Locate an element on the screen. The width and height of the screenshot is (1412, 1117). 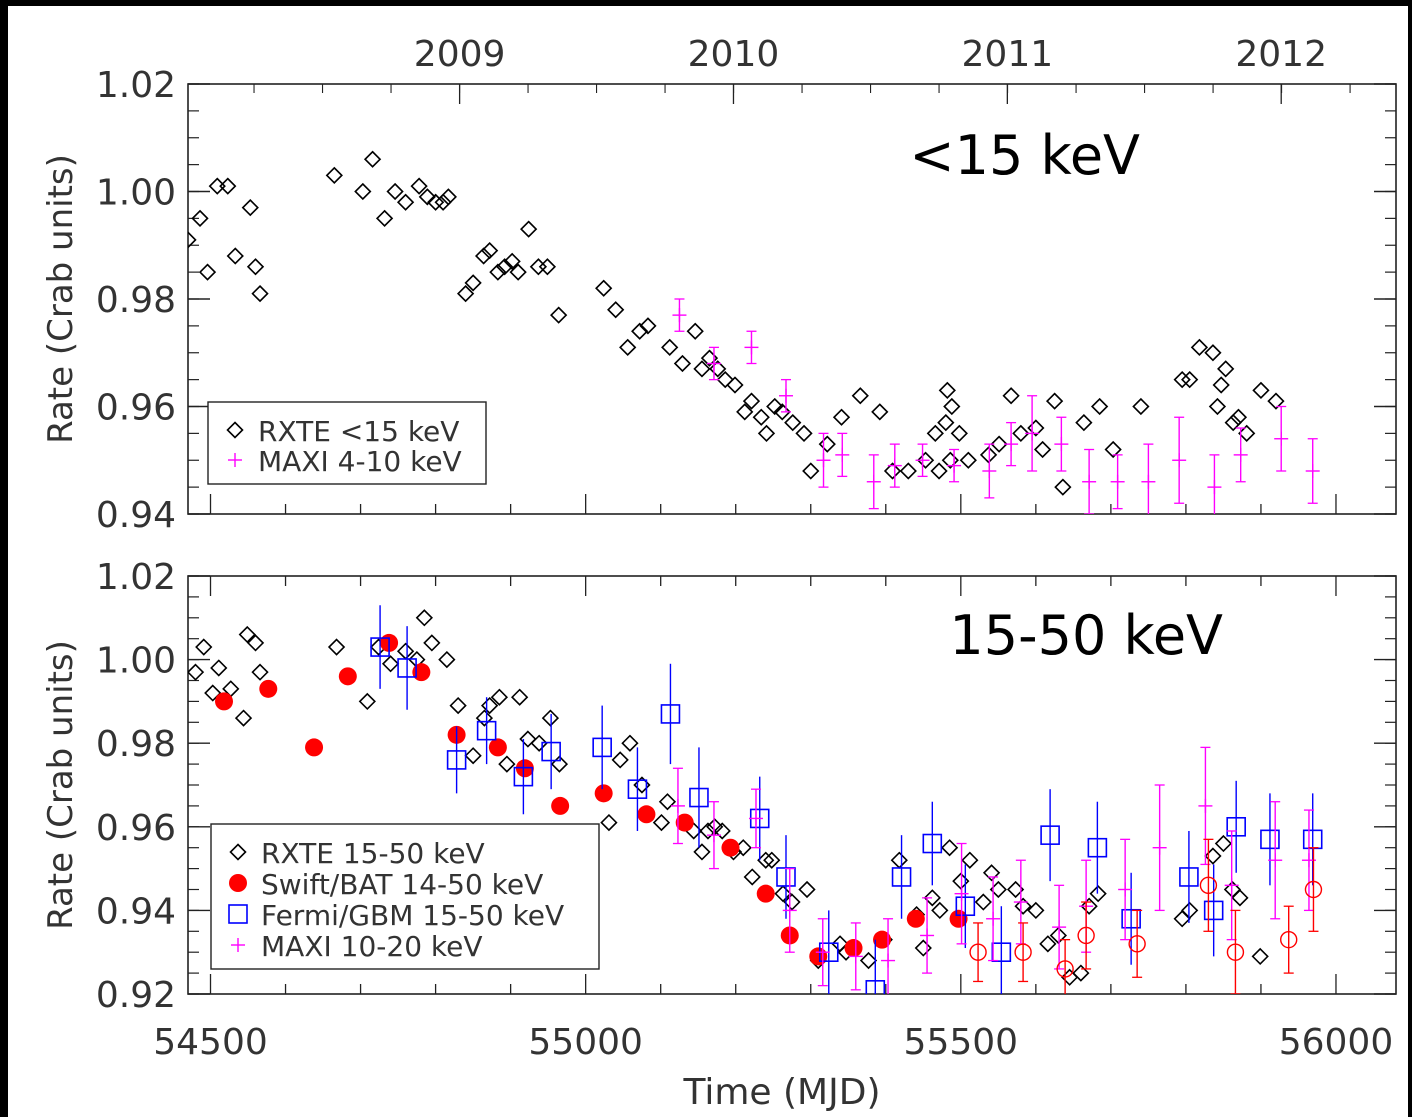
x-axis-label: Time (MJD) is located at coordinates (781, 1092).